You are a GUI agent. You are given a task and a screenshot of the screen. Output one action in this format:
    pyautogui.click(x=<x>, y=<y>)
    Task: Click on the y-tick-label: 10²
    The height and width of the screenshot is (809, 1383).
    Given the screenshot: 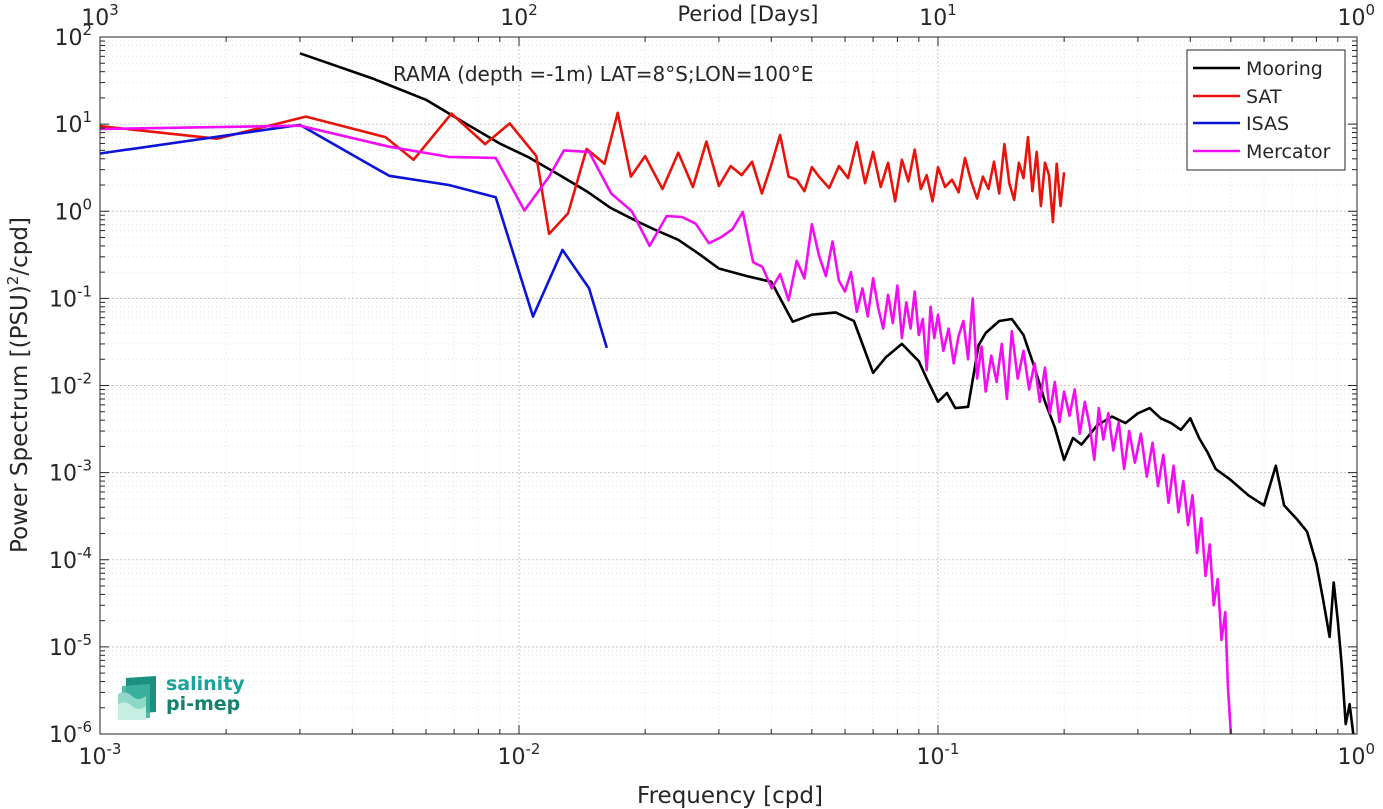 What is the action you would take?
    pyautogui.click(x=73, y=36)
    